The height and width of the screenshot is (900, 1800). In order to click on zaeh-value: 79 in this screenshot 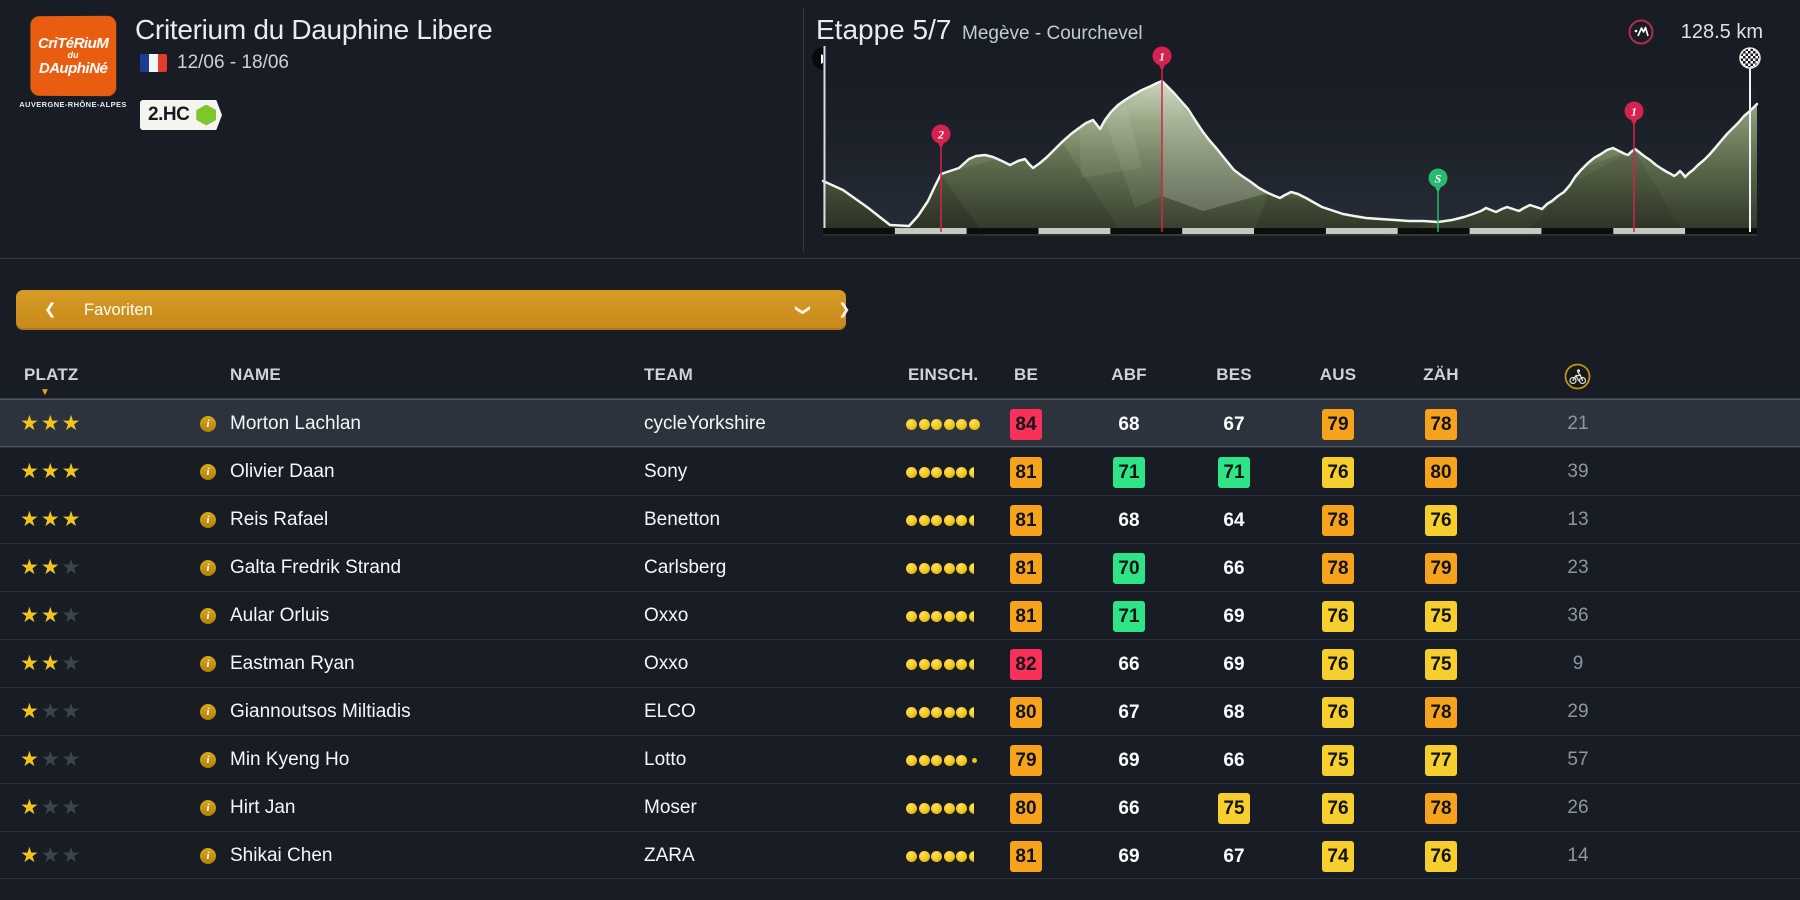, I will do `click(1441, 568)`.